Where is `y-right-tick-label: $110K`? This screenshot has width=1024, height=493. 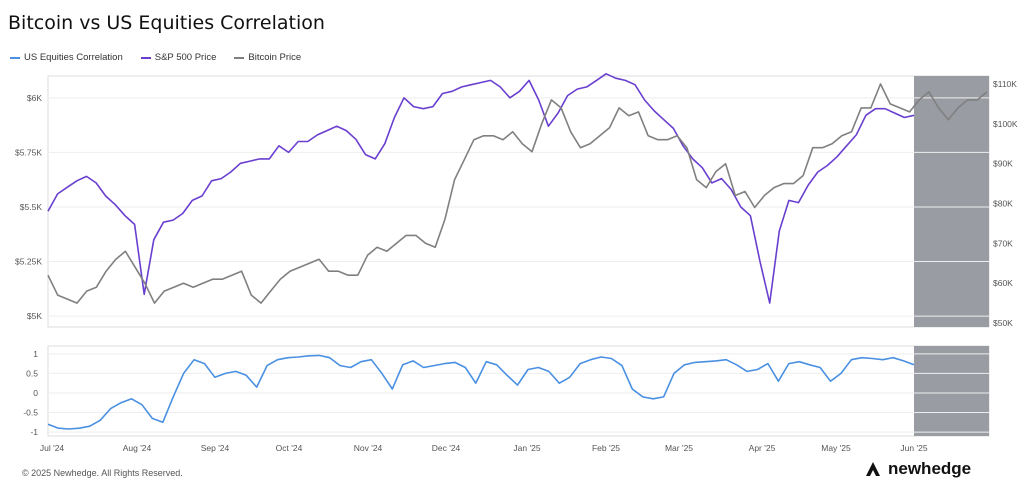 y-right-tick-label: $110K is located at coordinates (1005, 84).